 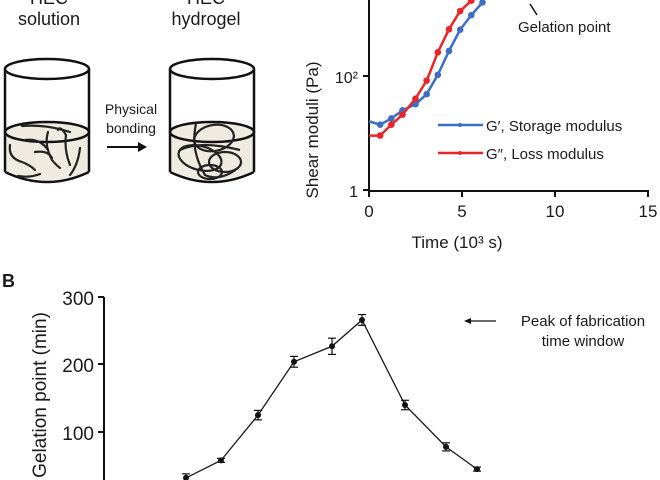 What do you see at coordinates (78, 299) in the screenshot?
I see `chart-b-ytick-300: 300` at bounding box center [78, 299].